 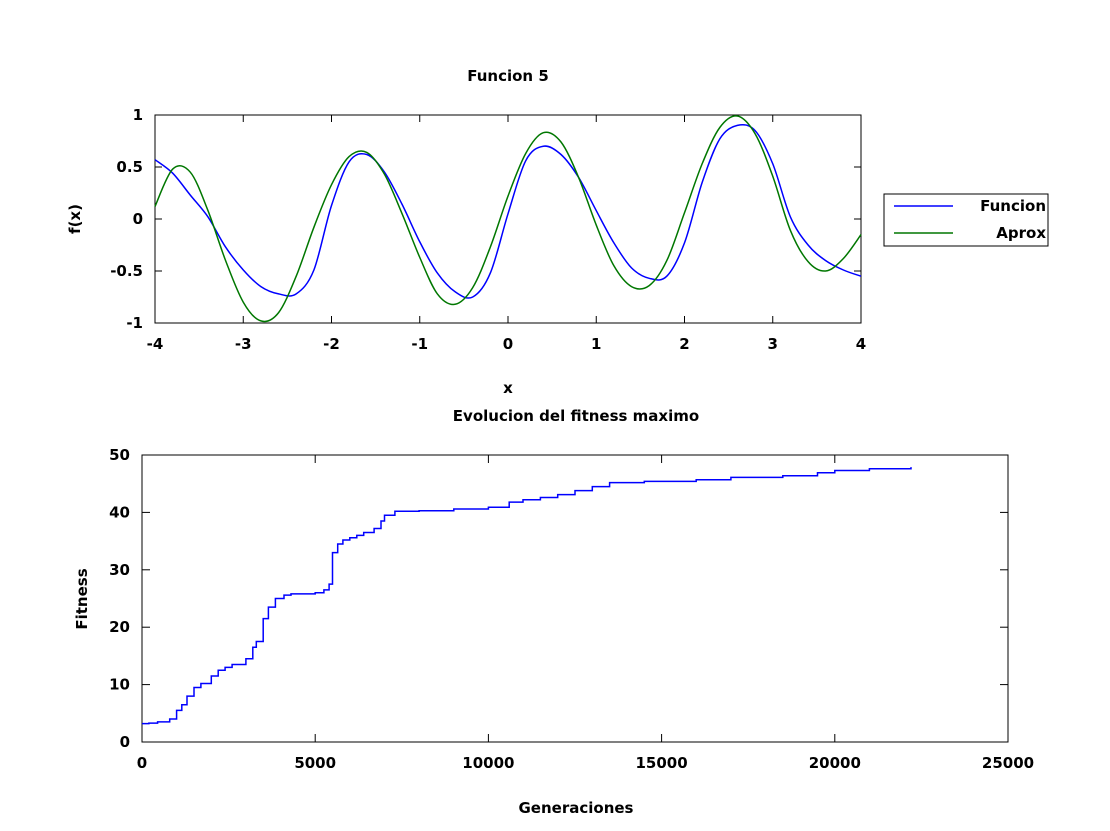 I want to click on y-tick-label: 40, so click(x=119, y=512).